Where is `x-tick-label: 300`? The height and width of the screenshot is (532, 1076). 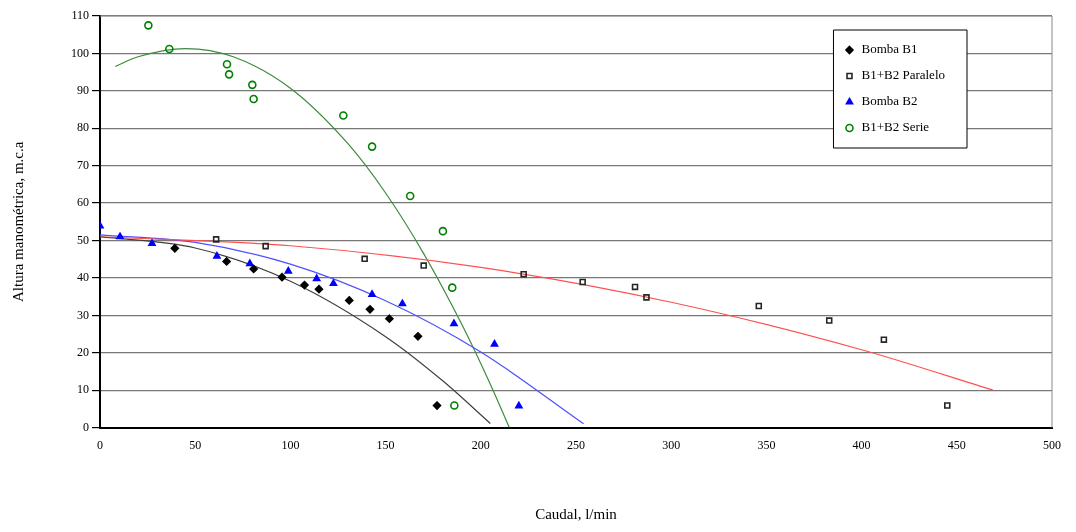
x-tick-label: 300 is located at coordinates (671, 444).